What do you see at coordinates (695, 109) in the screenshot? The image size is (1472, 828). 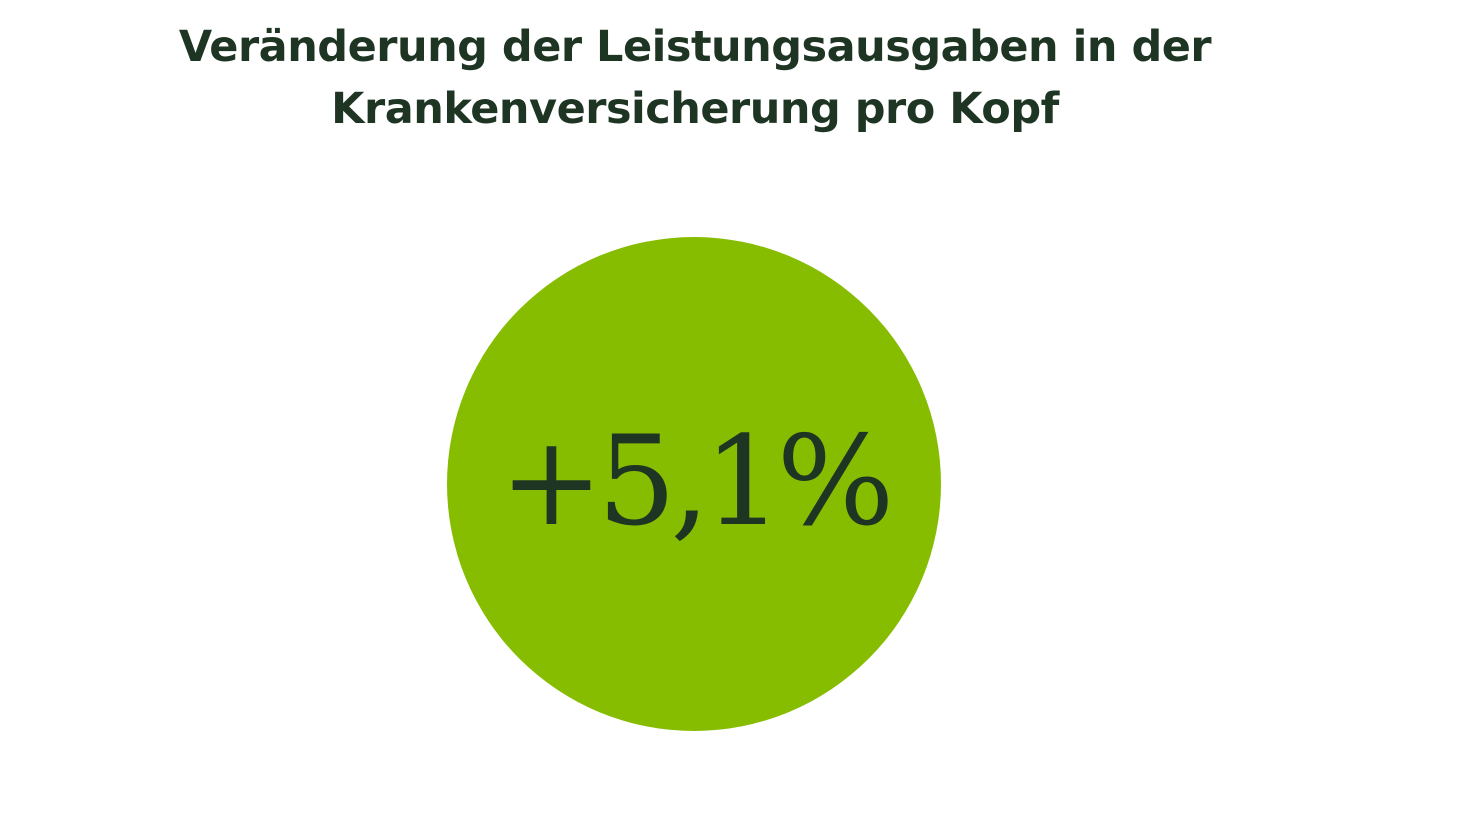 I see `page-title-line-2: Krankenversicherung pro Kopf` at bounding box center [695, 109].